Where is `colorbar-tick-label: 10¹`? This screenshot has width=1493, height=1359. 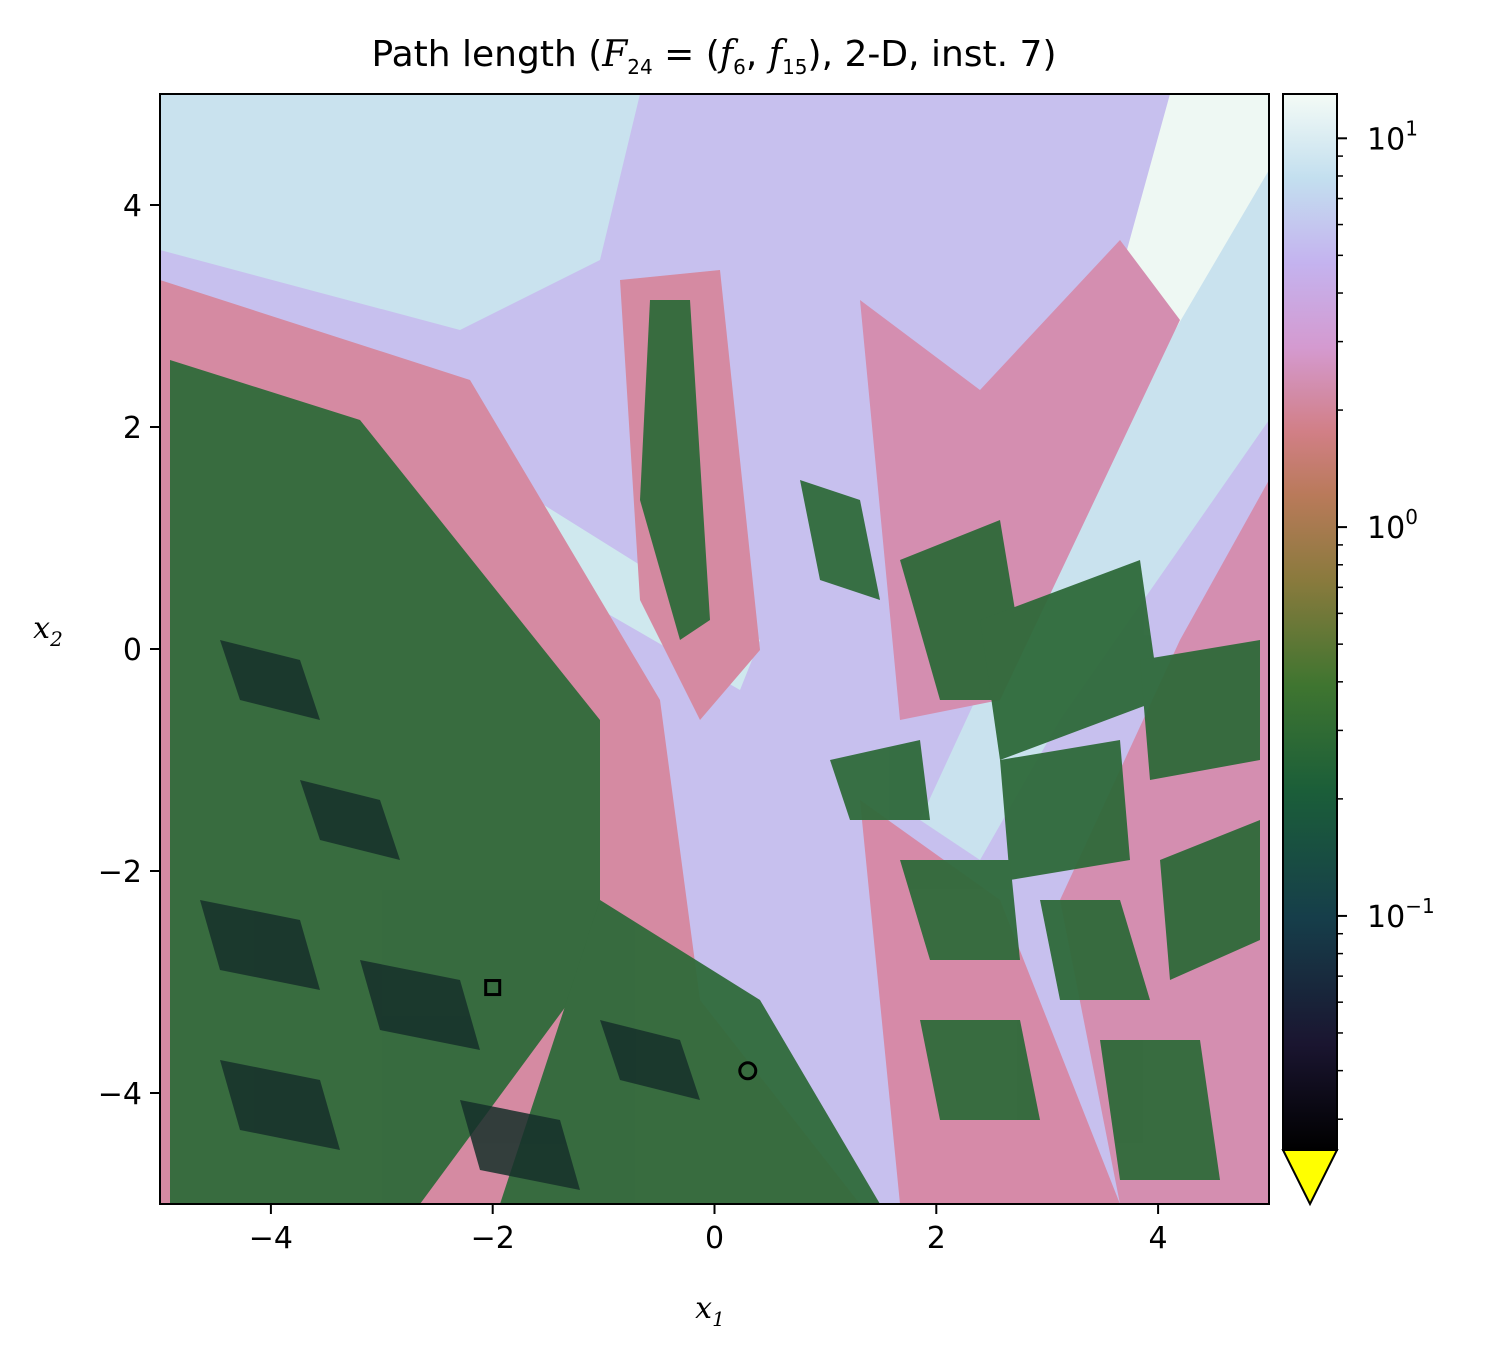
colorbar-tick-label: 10¹ is located at coordinates (1392, 136).